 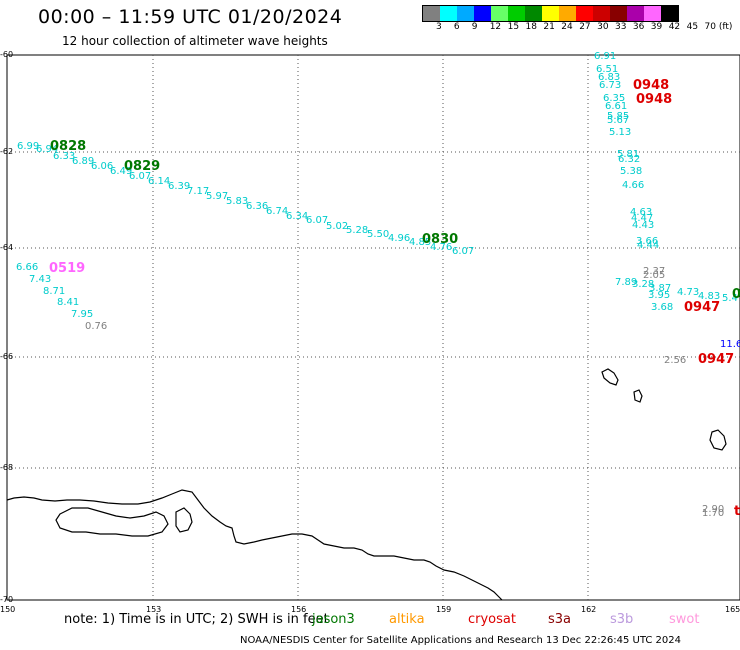 I want to click on wave-height-value: 4.83, so click(x=709, y=296).